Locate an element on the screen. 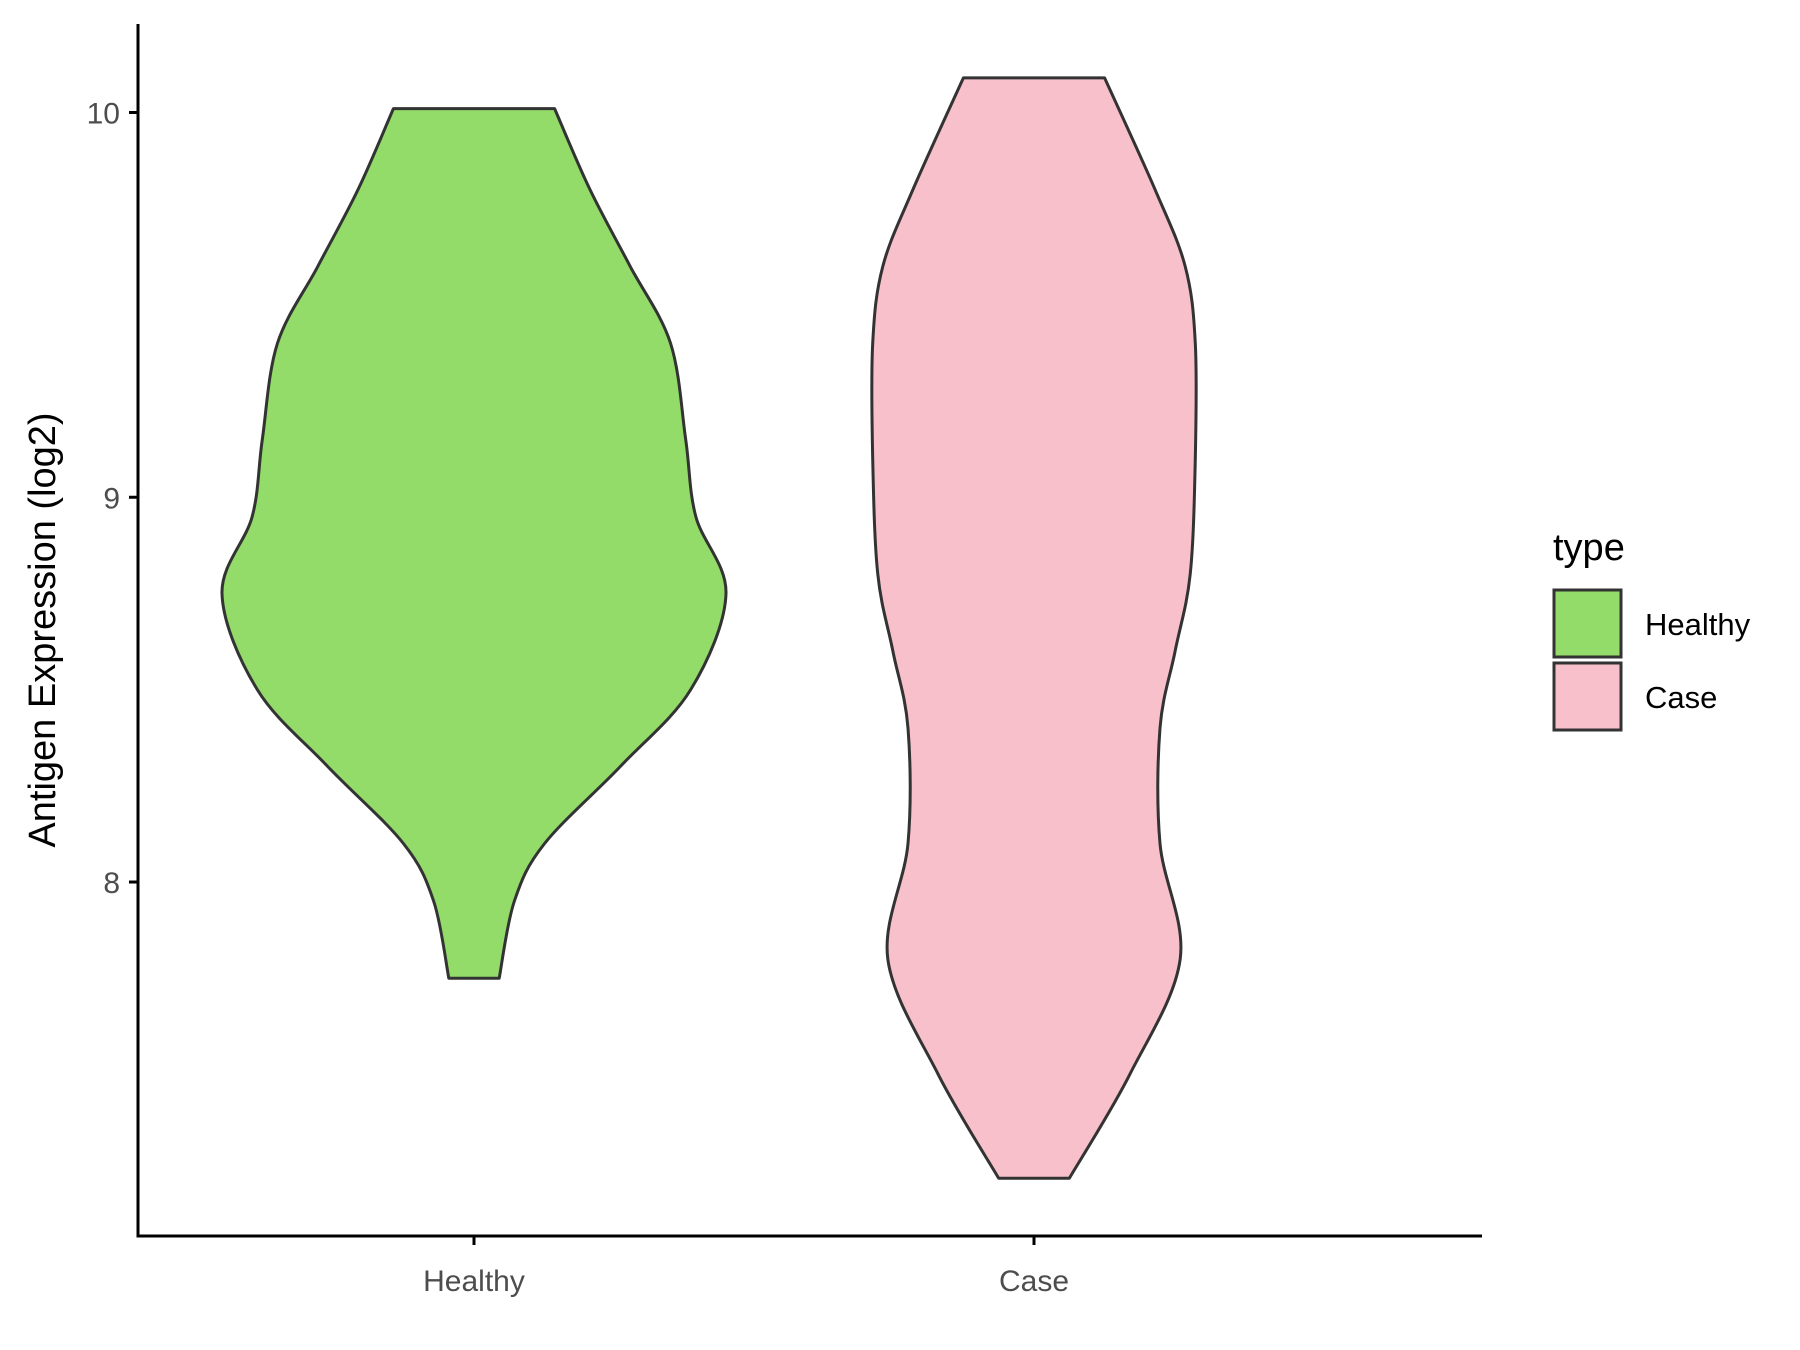 The image size is (1800, 1350). legend-key-case is located at coordinates (1587, 696).